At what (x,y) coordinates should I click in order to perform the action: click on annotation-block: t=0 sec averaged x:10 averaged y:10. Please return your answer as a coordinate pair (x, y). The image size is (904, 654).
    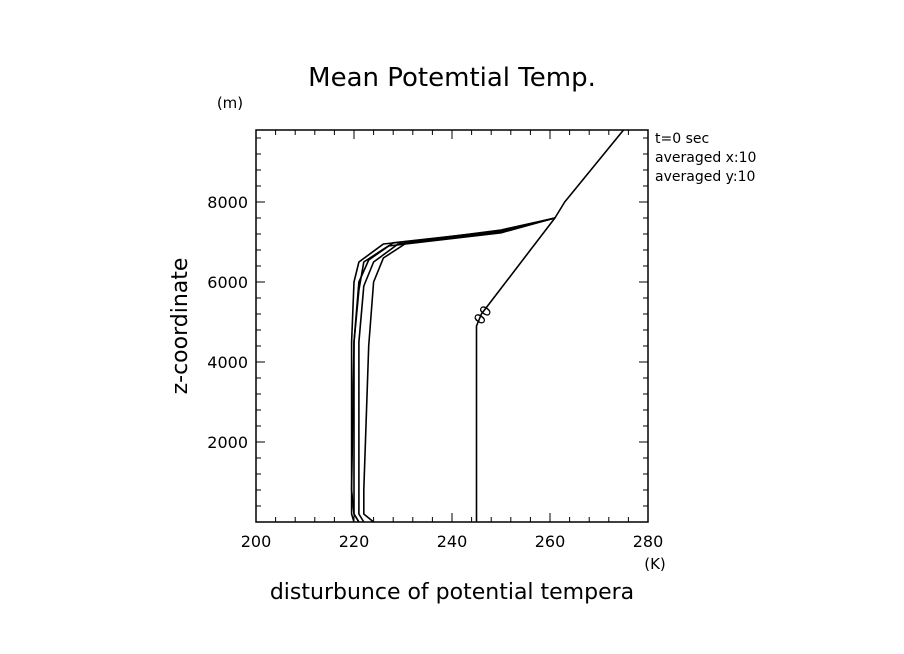
    Looking at the image, I should click on (705, 158).